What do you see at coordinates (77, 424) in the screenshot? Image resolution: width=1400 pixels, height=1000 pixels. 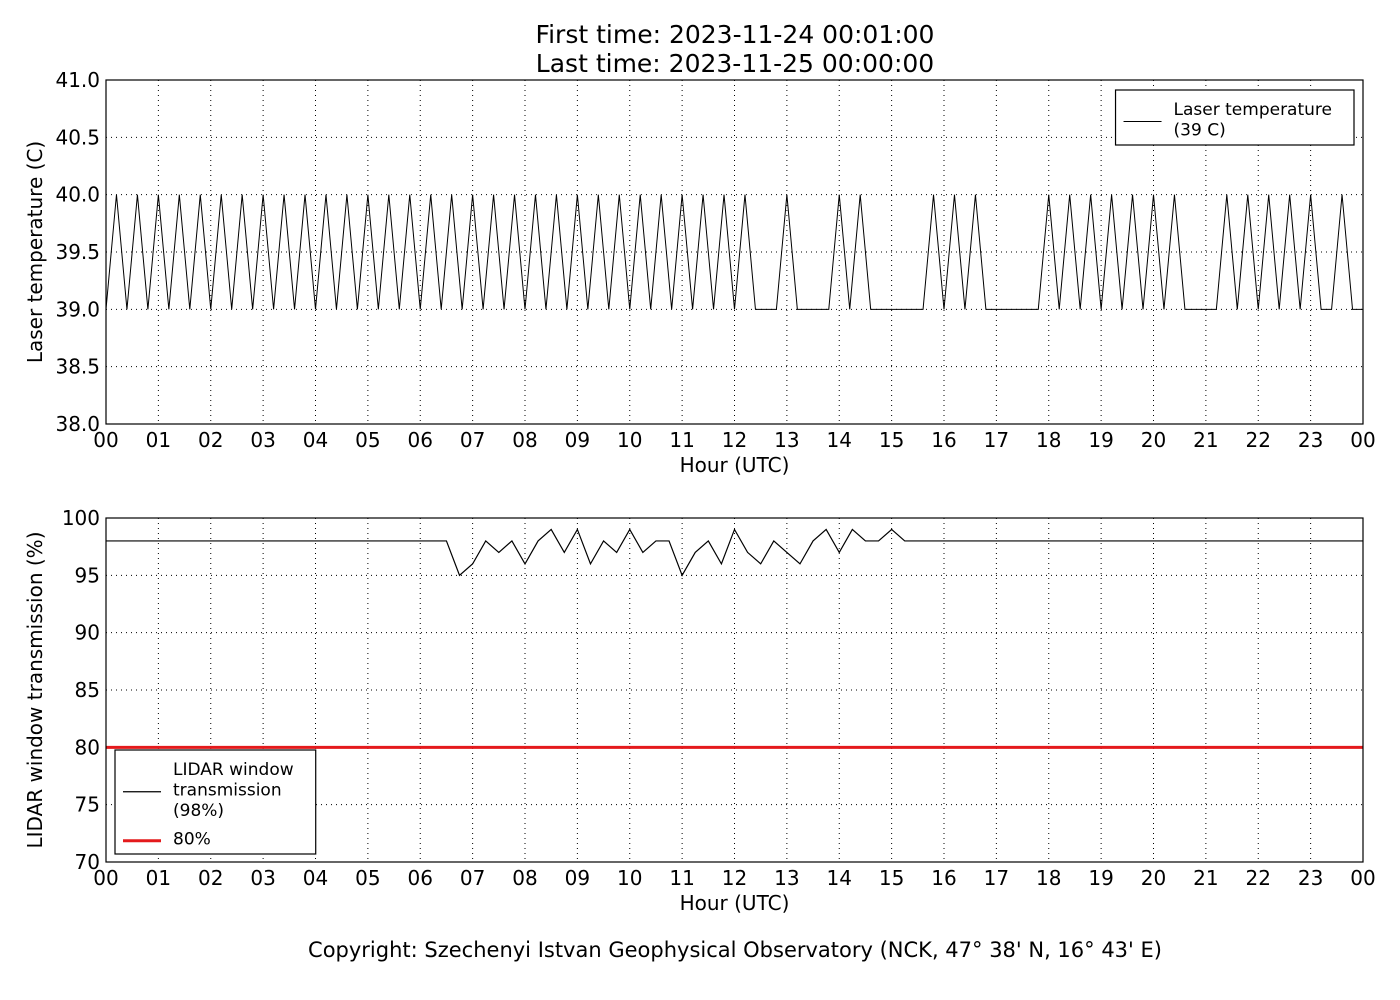 I see `y-tick-label: 38.0` at bounding box center [77, 424].